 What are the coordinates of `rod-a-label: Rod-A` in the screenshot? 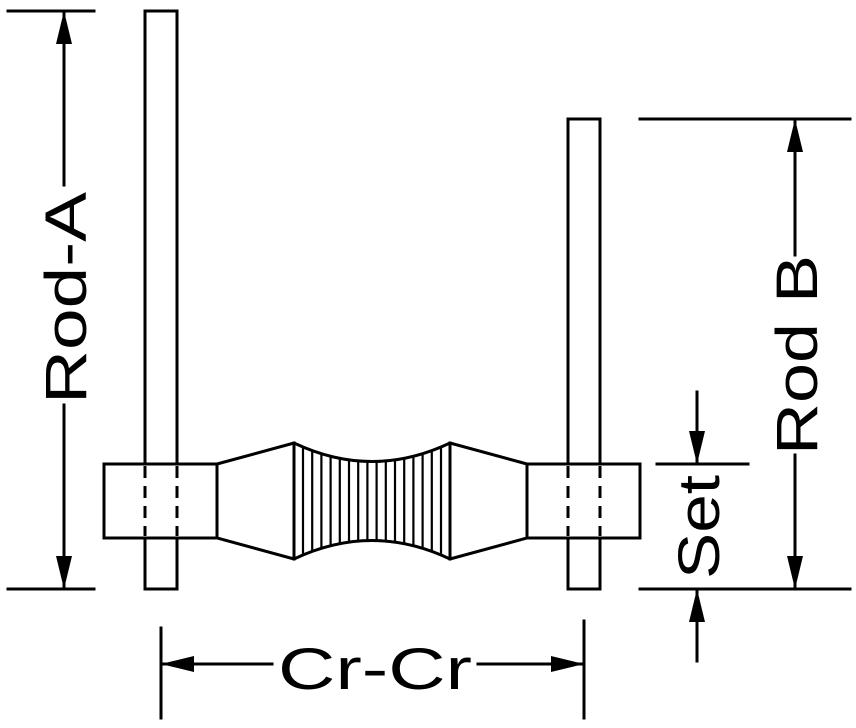 It's located at (66, 298).